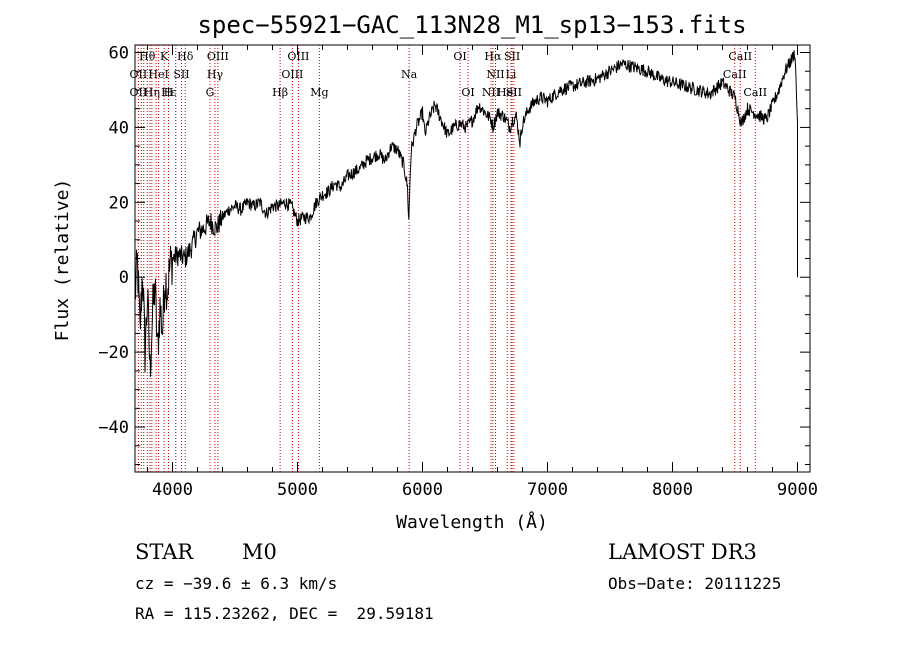 Image resolution: width=900 pixels, height=649 pixels. I want to click on line-annotation-label: H, so click(169, 92).